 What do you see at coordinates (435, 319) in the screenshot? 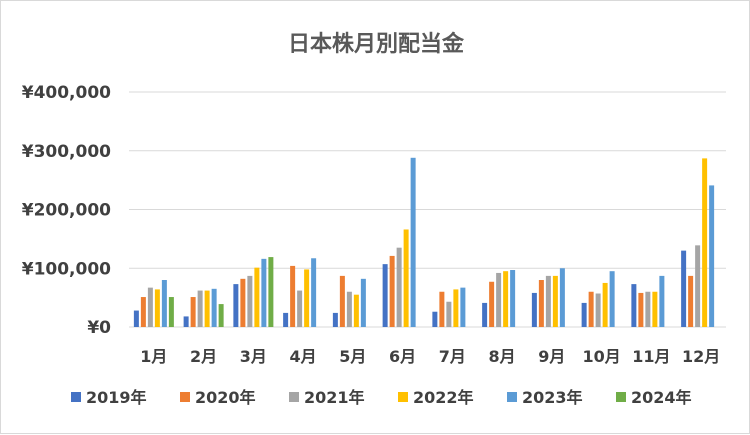
I see `bar-2019年-7月` at bounding box center [435, 319].